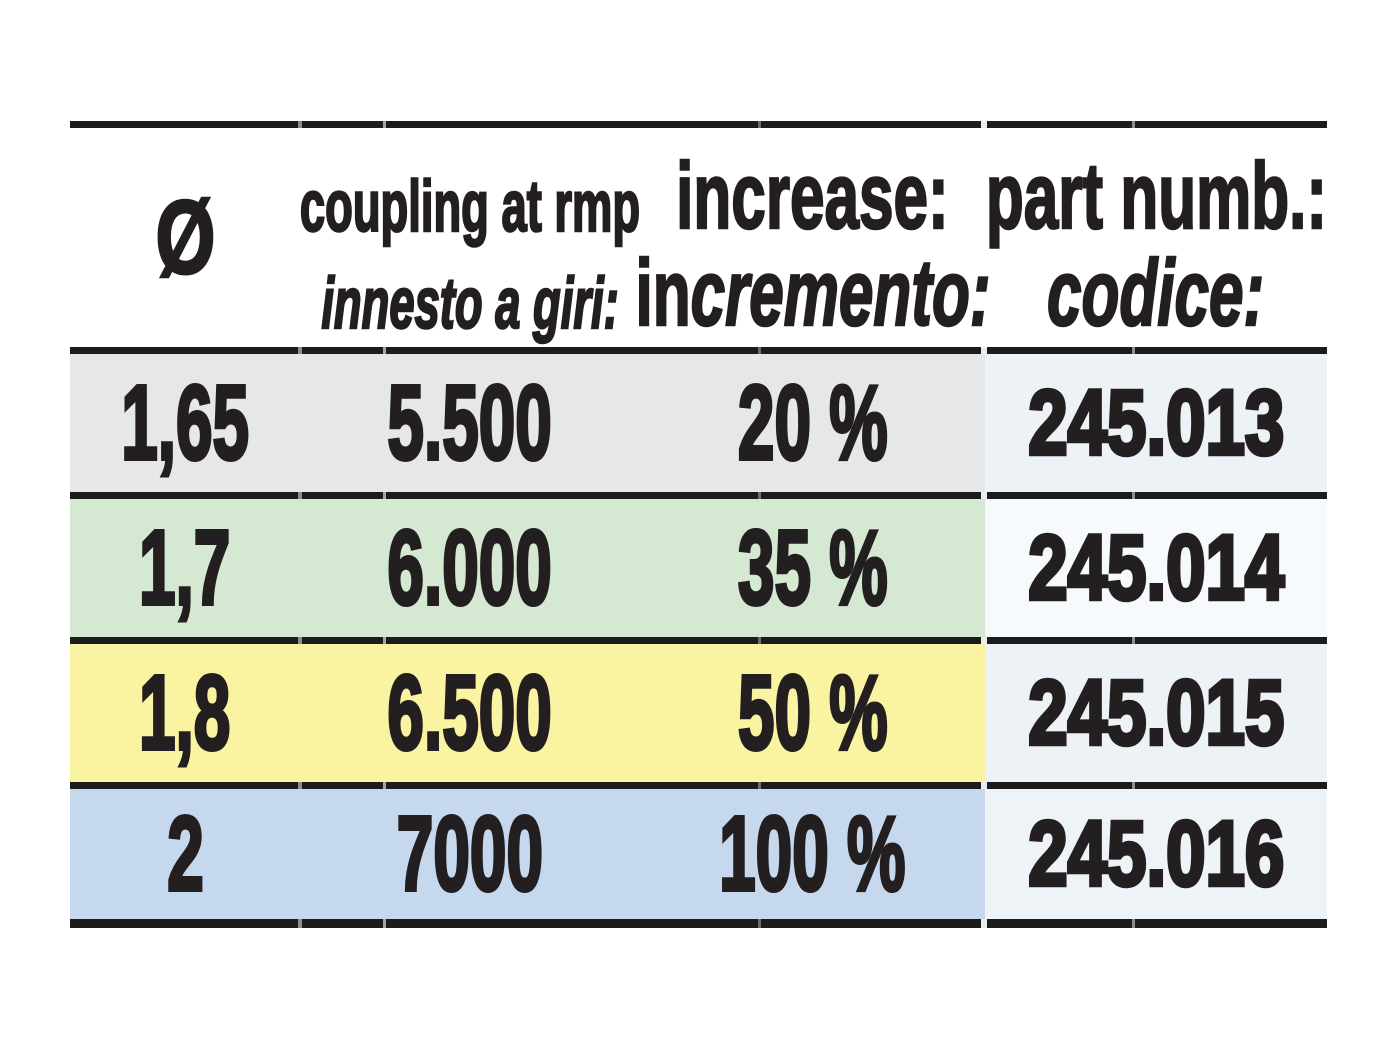 This screenshot has height=1050, width=1400. I want to click on part-number-cell: 245.013, so click(1156, 423).